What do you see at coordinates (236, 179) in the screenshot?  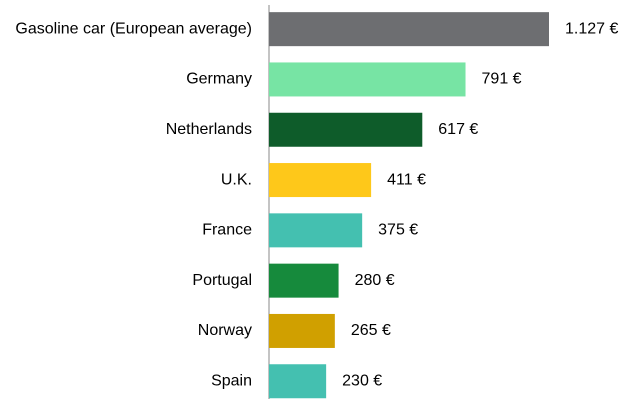 I see `category-label: U.K.` at bounding box center [236, 179].